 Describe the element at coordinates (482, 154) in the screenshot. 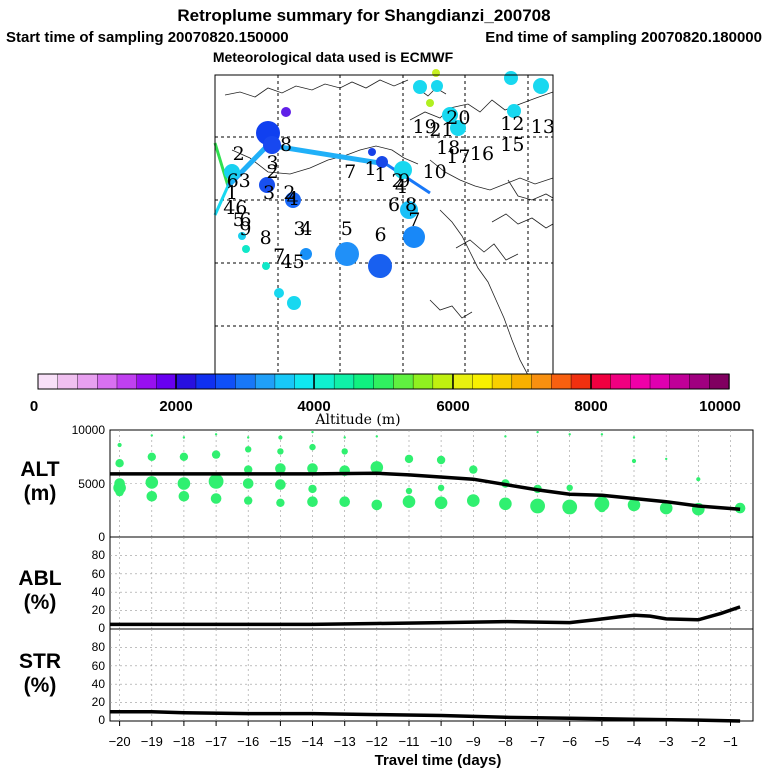

I see `plume-day-label: 16` at that location.